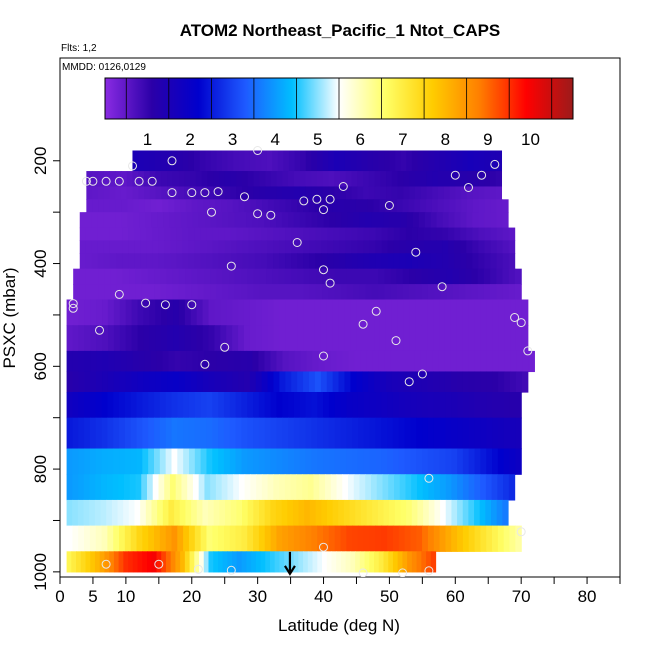  I want to click on y-tick-label: 600, so click(40, 366).